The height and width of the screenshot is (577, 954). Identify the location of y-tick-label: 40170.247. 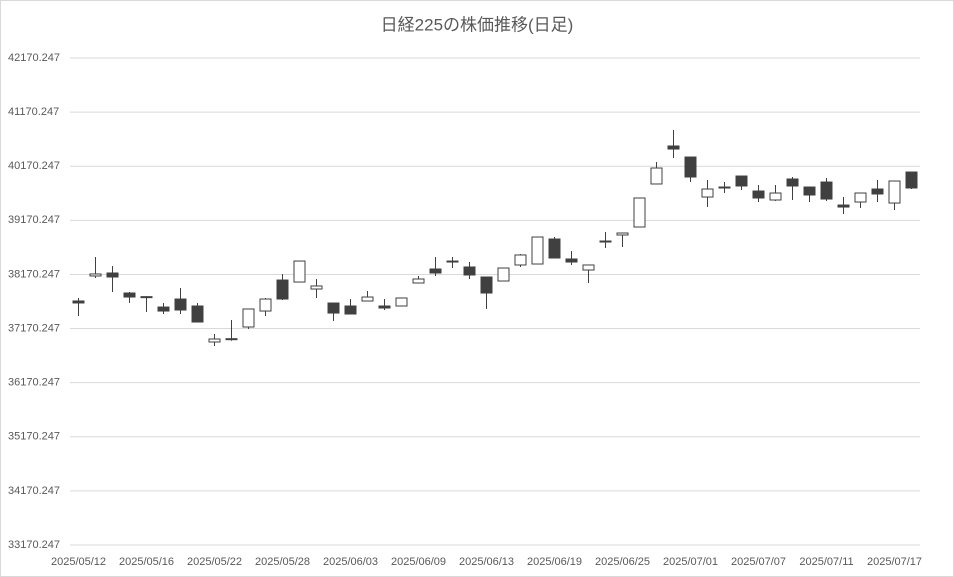
(34, 166).